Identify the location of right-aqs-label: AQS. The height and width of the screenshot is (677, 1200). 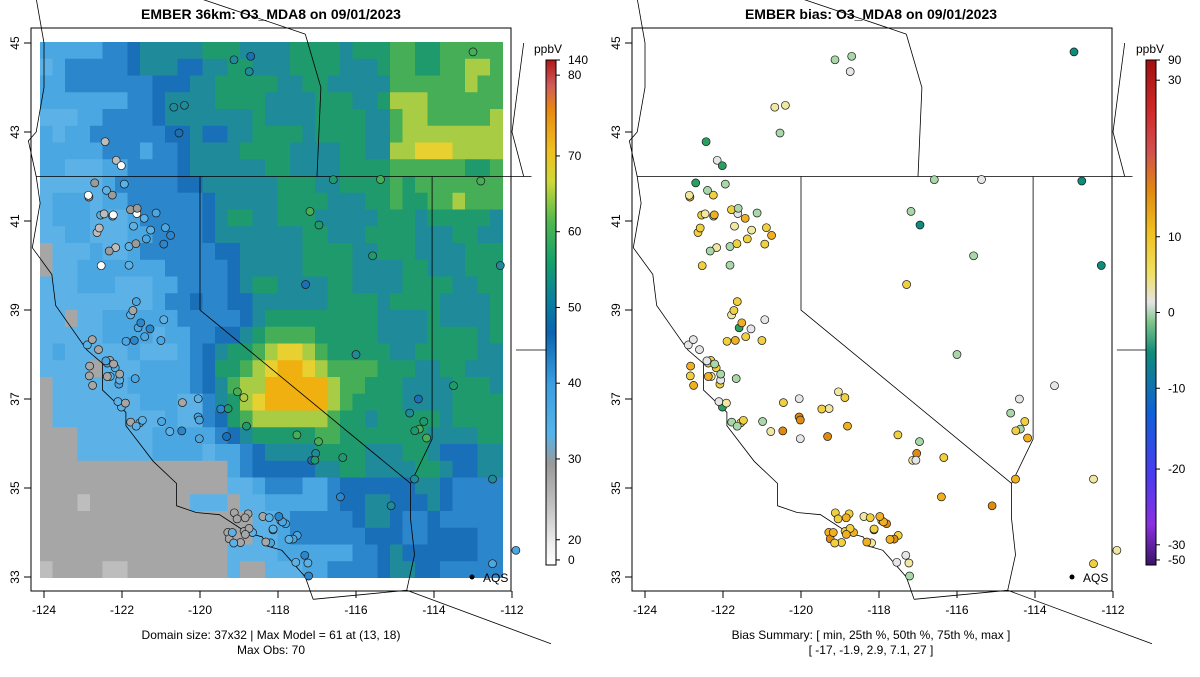
(1095, 578).